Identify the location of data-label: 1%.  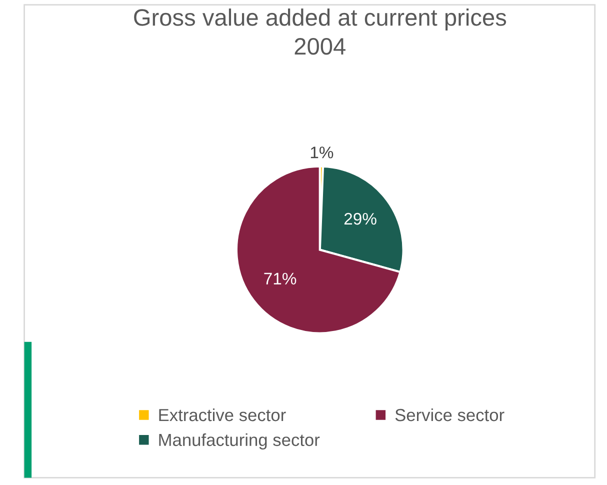
(322, 152).